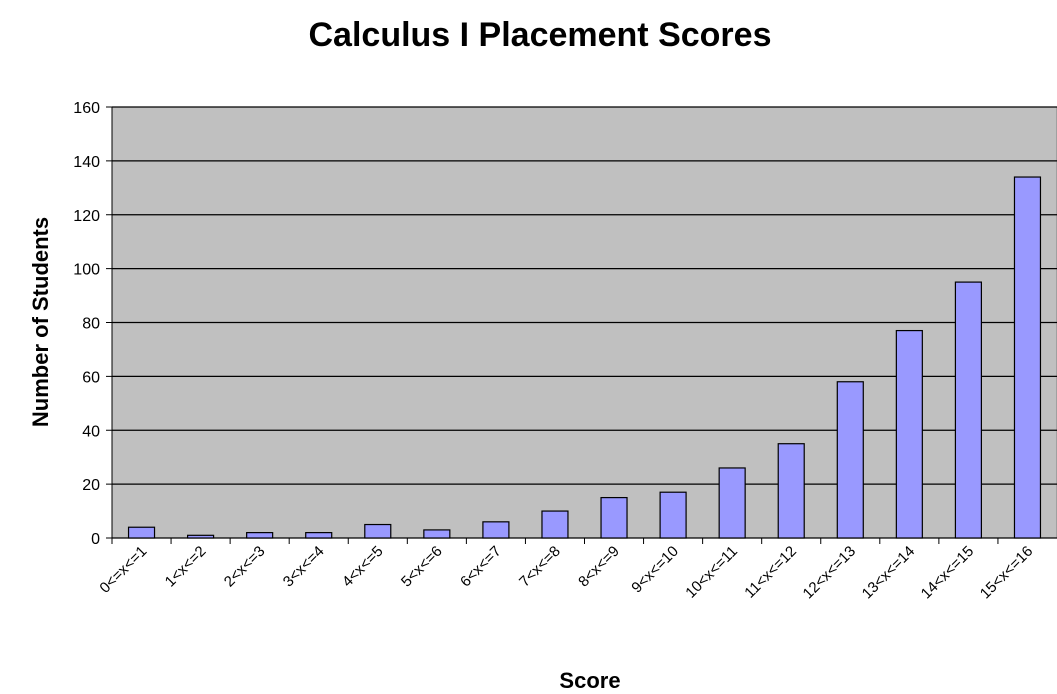 The height and width of the screenshot is (694, 1057). What do you see at coordinates (889, 573) in the screenshot?
I see `x-tick-label: 13<x<=14` at bounding box center [889, 573].